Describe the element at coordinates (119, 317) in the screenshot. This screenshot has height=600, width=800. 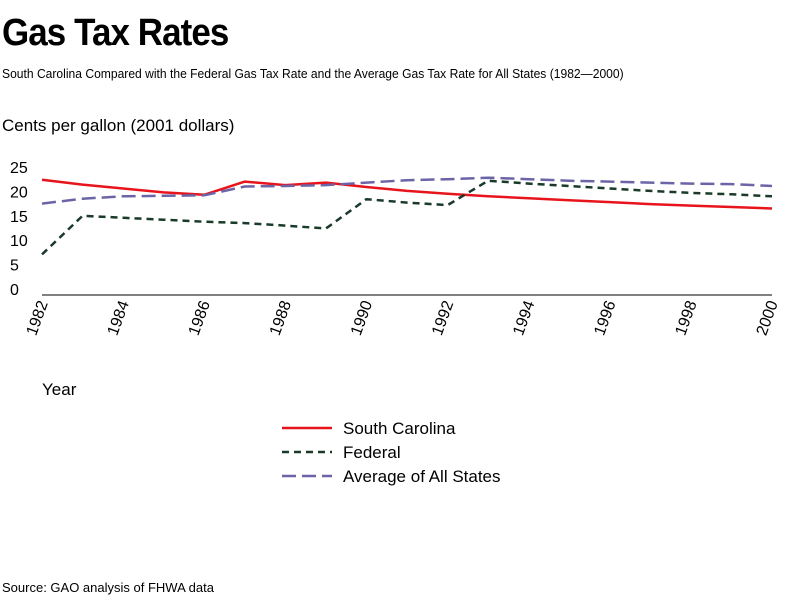
I see `x-tick-label: 1984` at that location.